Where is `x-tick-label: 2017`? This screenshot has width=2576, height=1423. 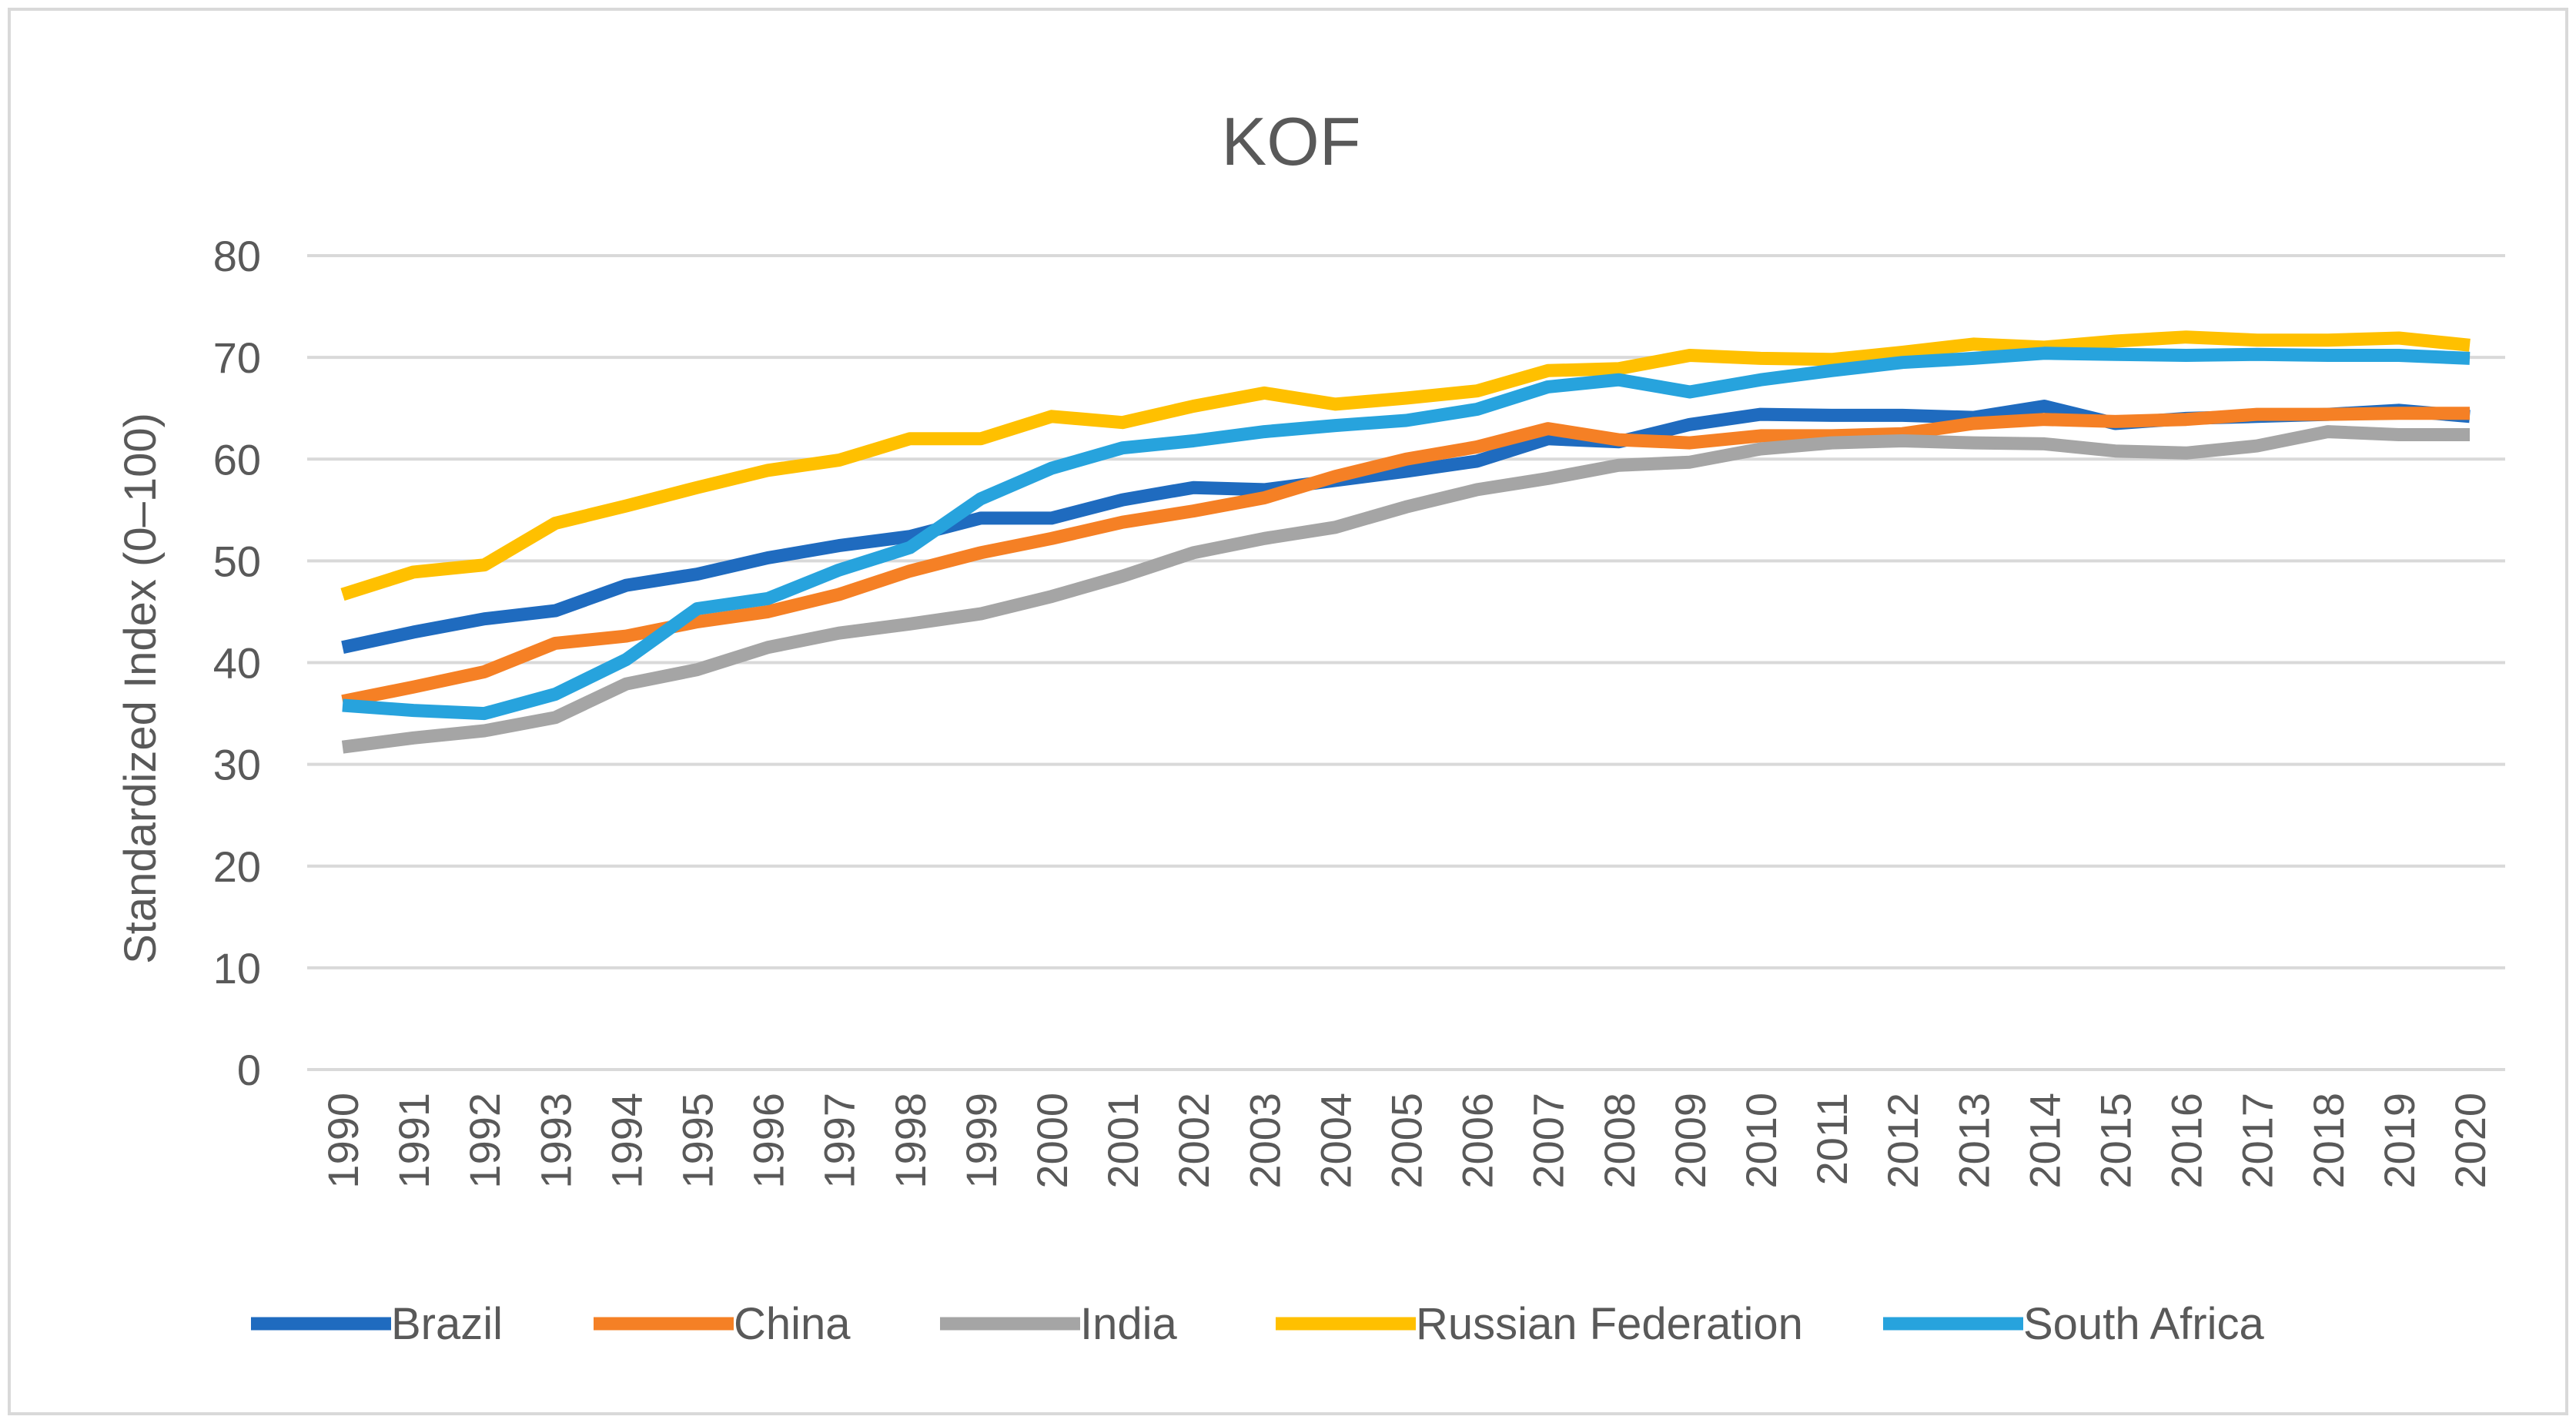 x-tick-label: 2017 is located at coordinates (2257, 1141).